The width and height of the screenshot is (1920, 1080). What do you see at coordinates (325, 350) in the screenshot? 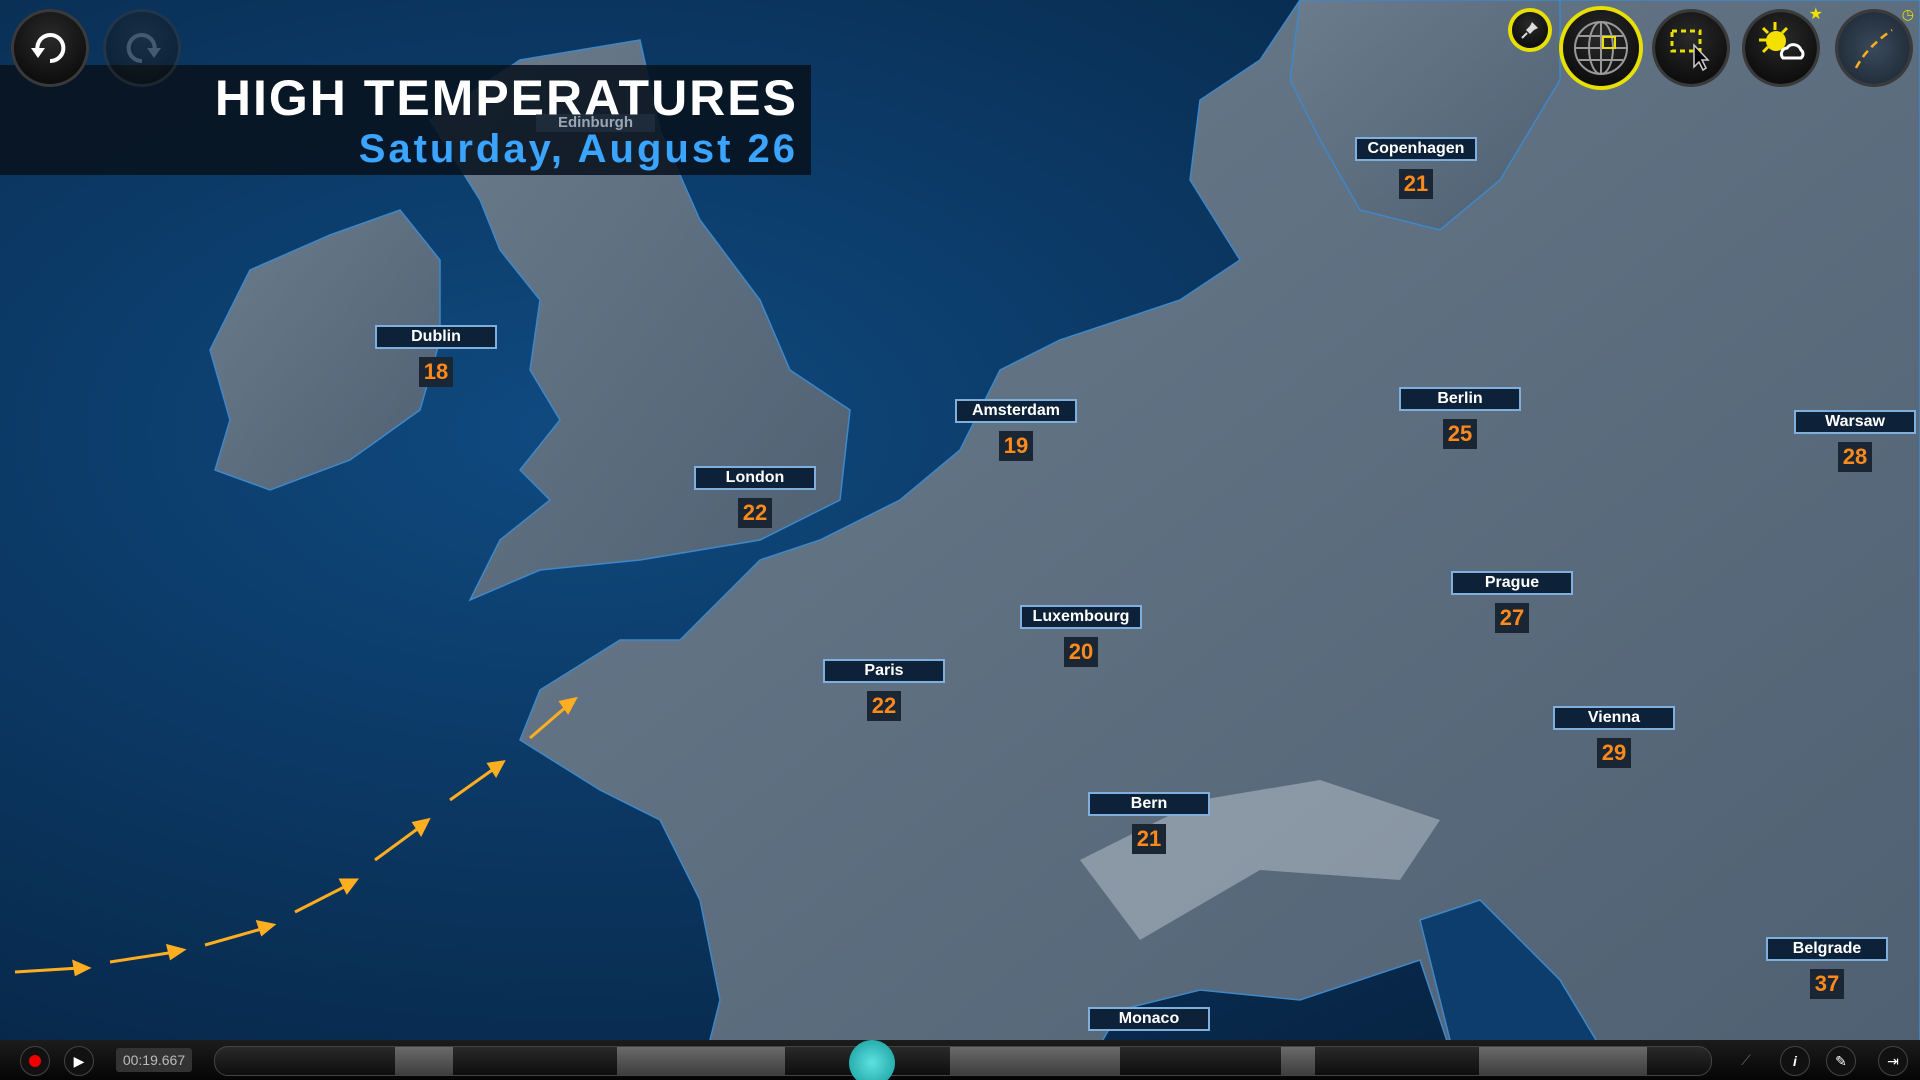
I see `ireland` at bounding box center [325, 350].